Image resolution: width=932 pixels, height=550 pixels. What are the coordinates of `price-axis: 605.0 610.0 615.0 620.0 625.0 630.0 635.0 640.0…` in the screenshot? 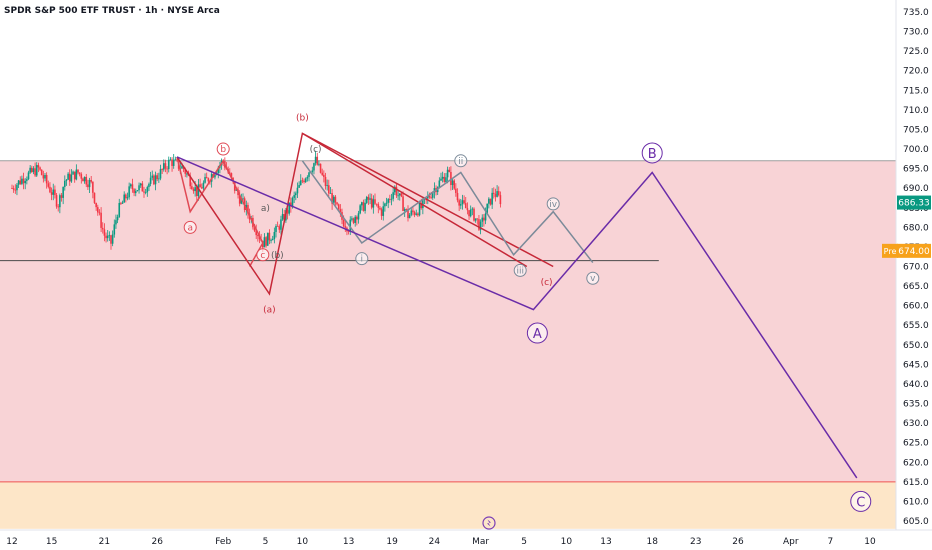 It's located at (916, 267).